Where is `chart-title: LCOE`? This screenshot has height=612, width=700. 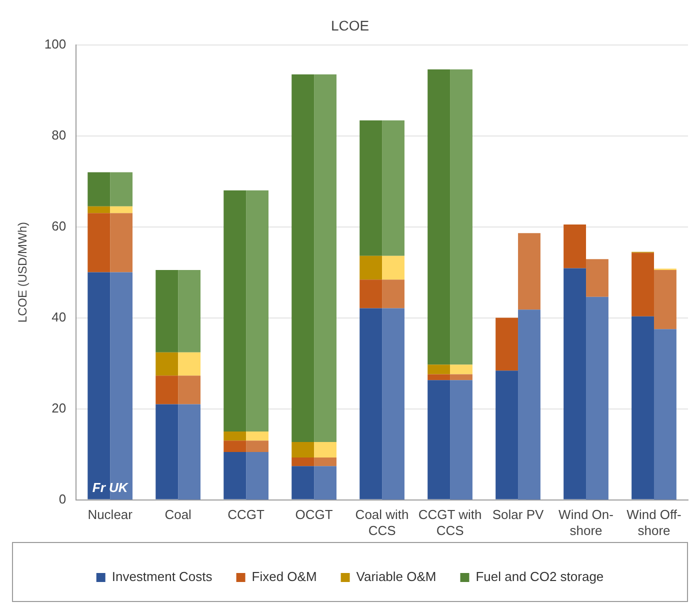
chart-title: LCOE is located at coordinates (350, 25).